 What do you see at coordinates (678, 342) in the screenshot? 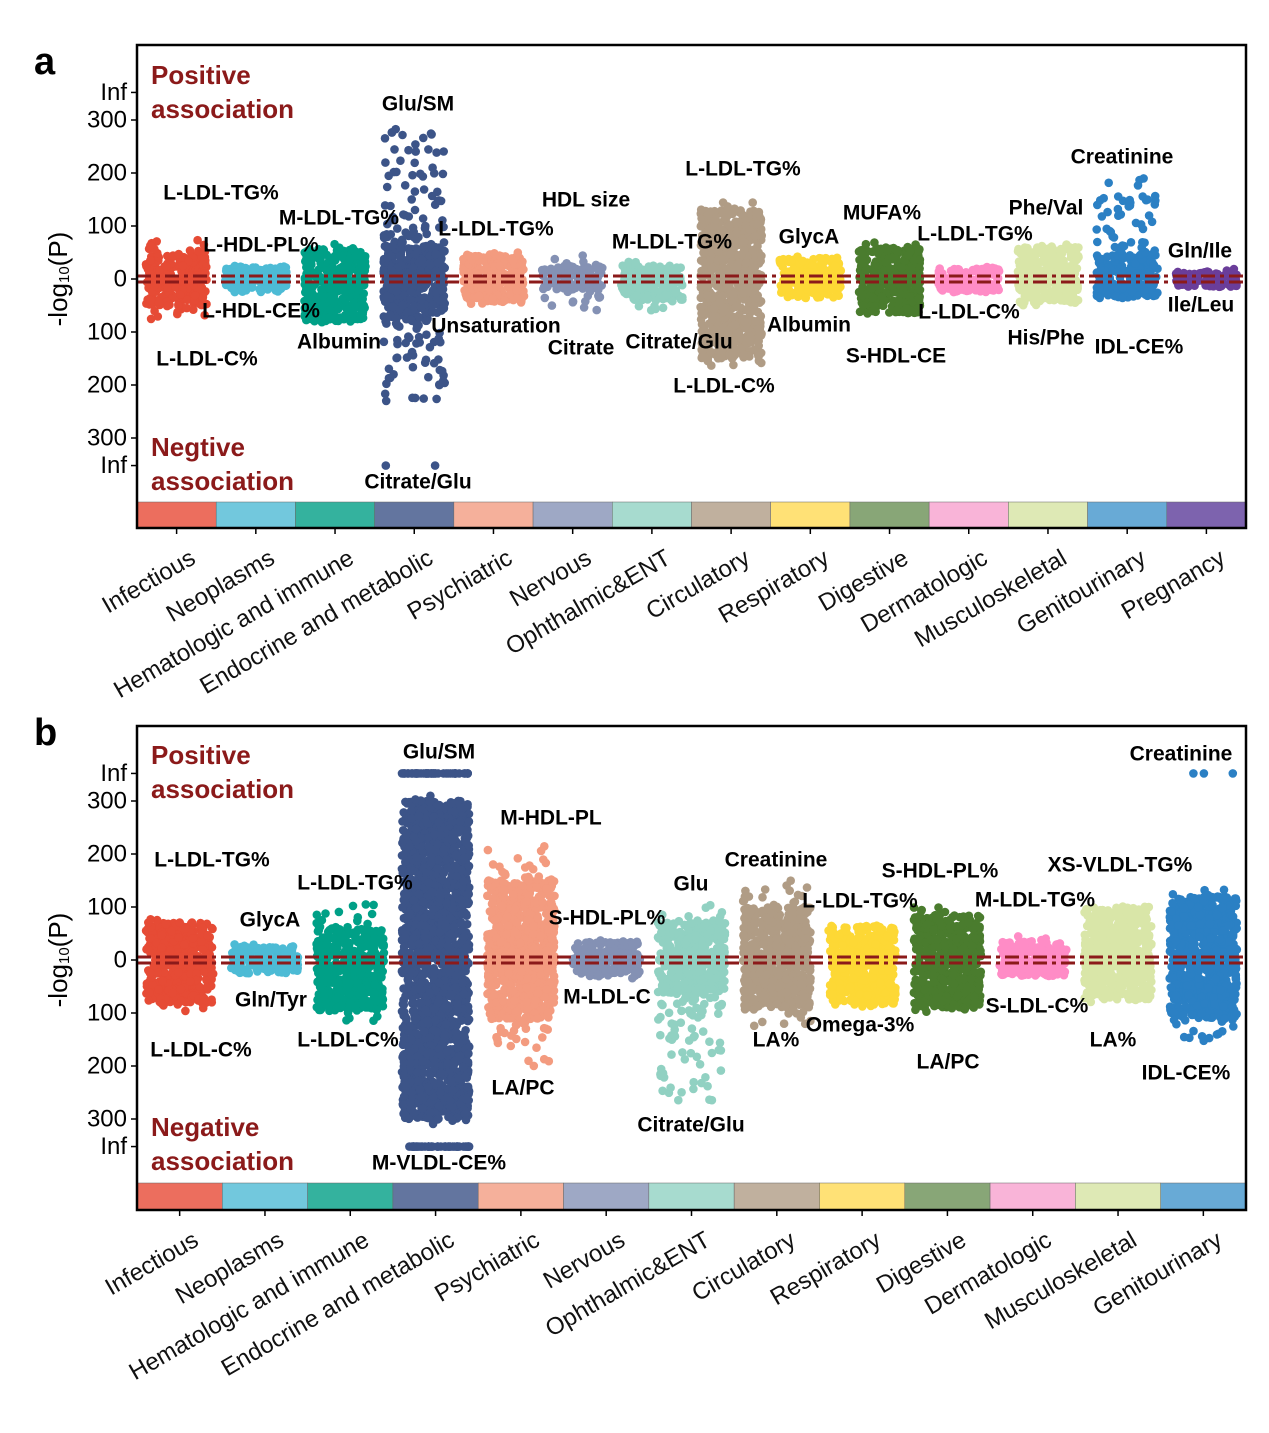
I see `annotation-label: Citrate/Glu` at bounding box center [678, 342].